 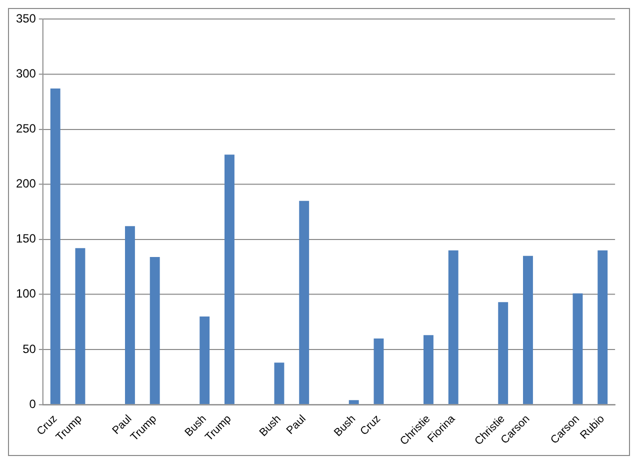 What do you see at coordinates (26, 293) in the screenshot?
I see `y-tick-label: 100` at bounding box center [26, 293].